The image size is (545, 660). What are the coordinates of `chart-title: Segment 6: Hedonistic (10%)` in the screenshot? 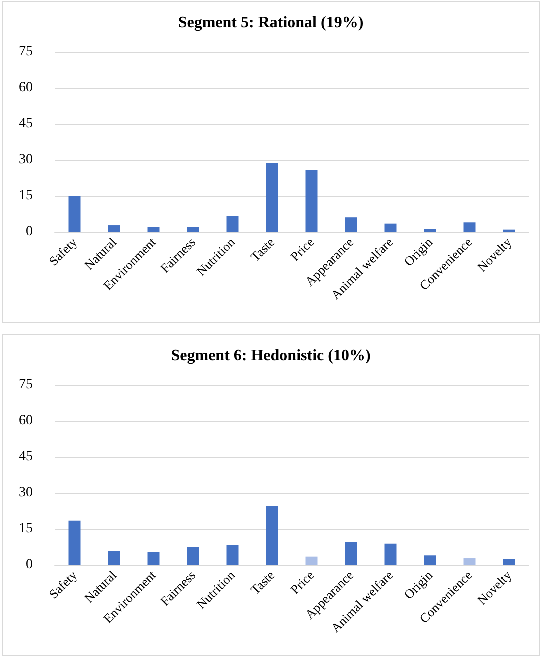 It's located at (271, 356).